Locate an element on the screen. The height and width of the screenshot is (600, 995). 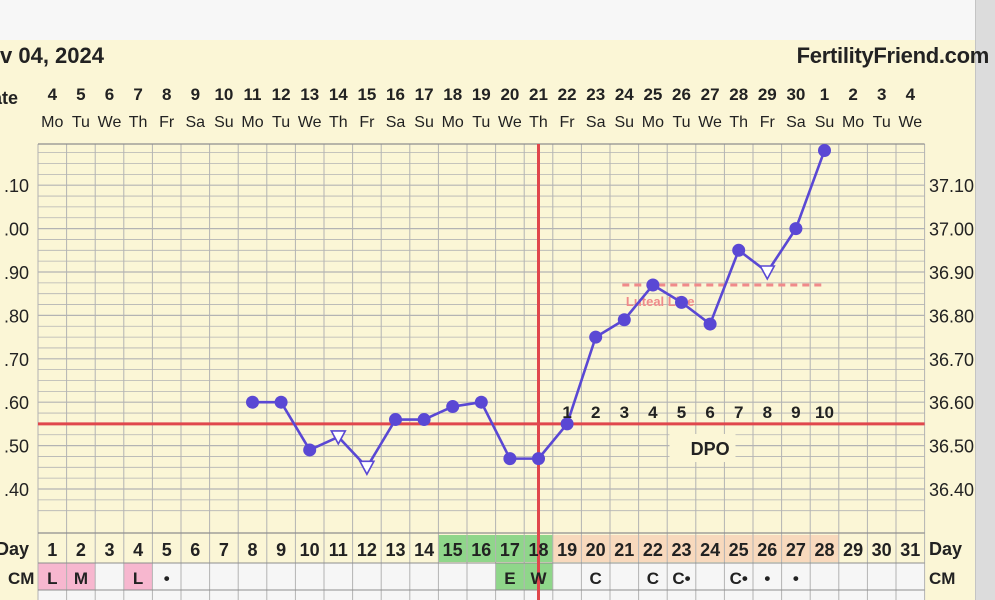
cm-row-background is located at coordinates (481, 581).